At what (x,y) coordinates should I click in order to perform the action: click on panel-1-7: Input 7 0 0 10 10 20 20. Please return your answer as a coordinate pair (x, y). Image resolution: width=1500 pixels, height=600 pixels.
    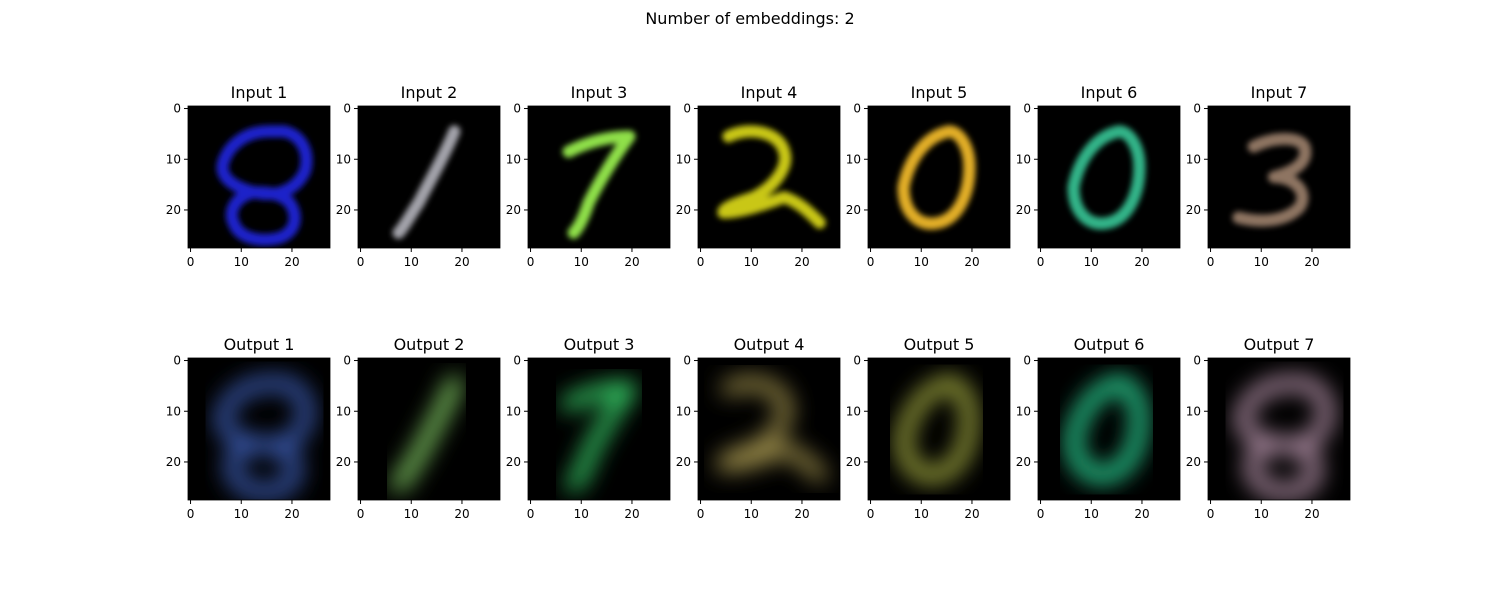
    Looking at the image, I should click on (1268, 176).